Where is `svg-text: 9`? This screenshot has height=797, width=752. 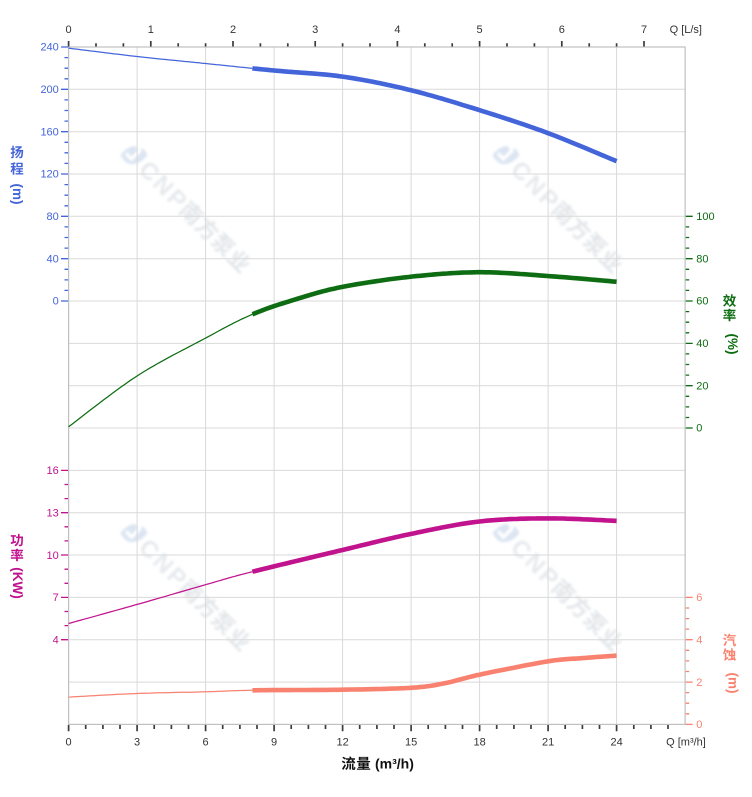 svg-text: 9 is located at coordinates (274, 742).